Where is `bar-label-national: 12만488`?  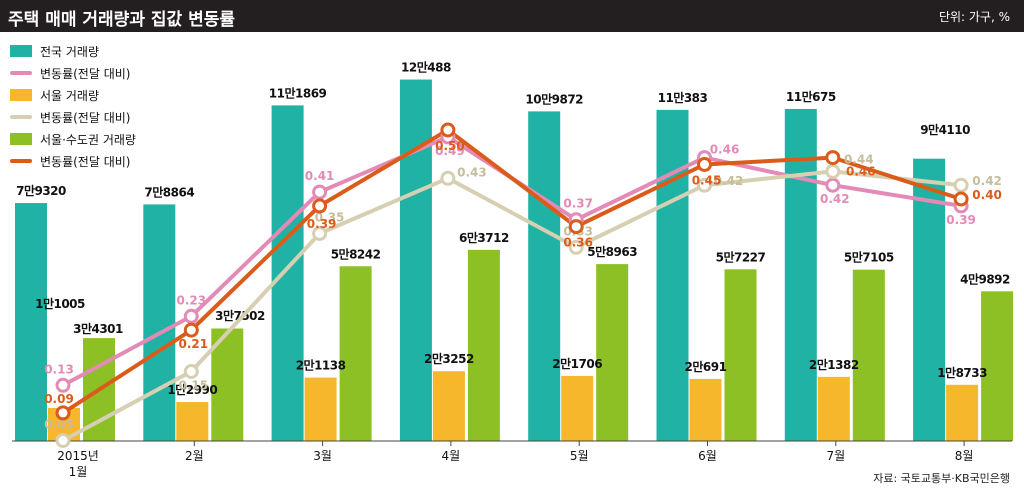
bar-label-national: 12만488 is located at coordinates (426, 67).